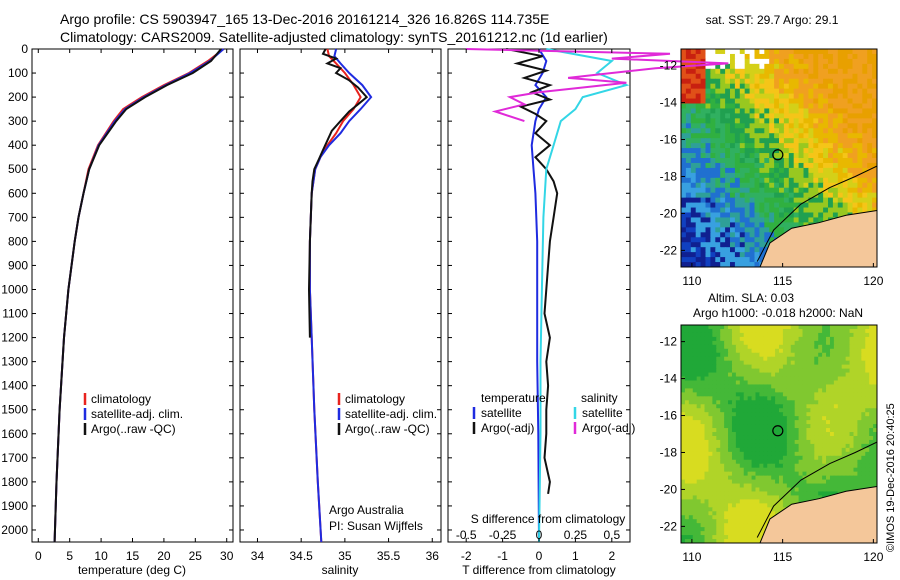 This screenshot has height=580, width=900. Describe the element at coordinates (69, 556) in the screenshot. I see `x-tick-label: 5` at that location.